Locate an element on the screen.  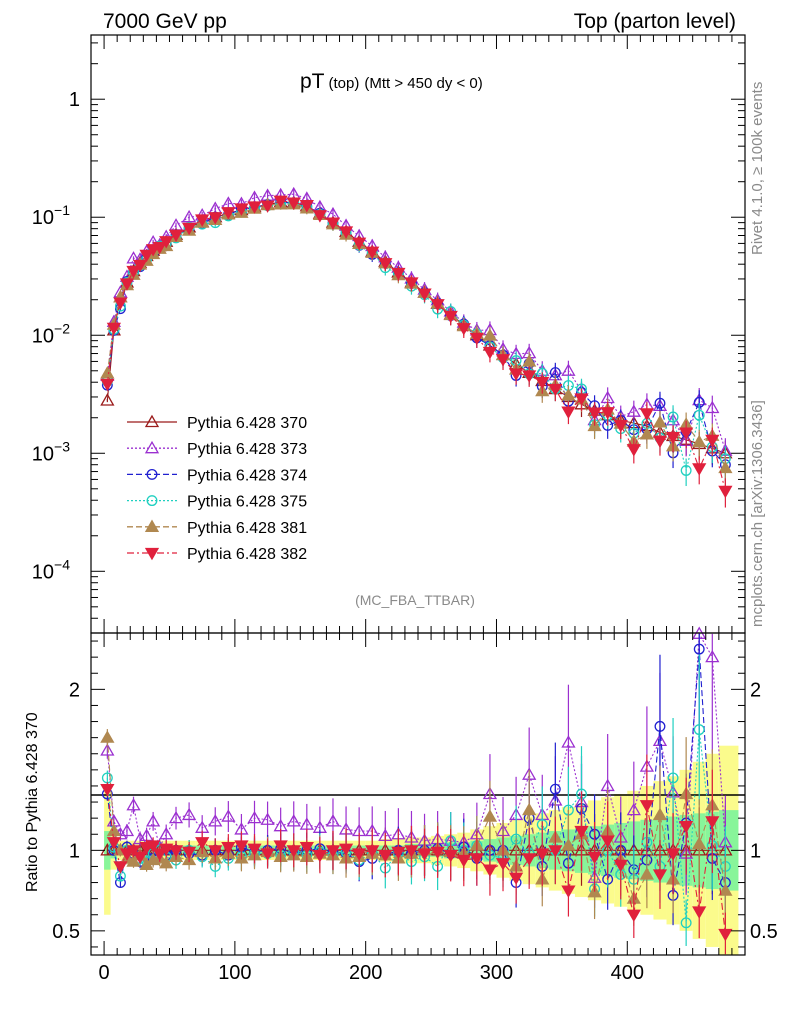
header-right: Top (parton level) is located at coordinates (655, 21).